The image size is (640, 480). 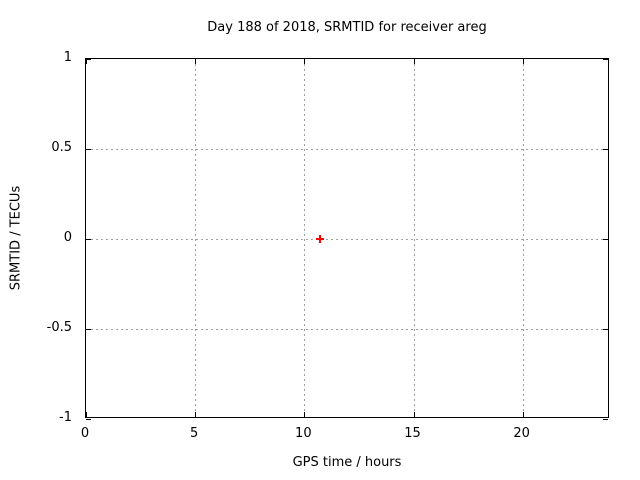 I want to click on data-point-marker, so click(x=319, y=239).